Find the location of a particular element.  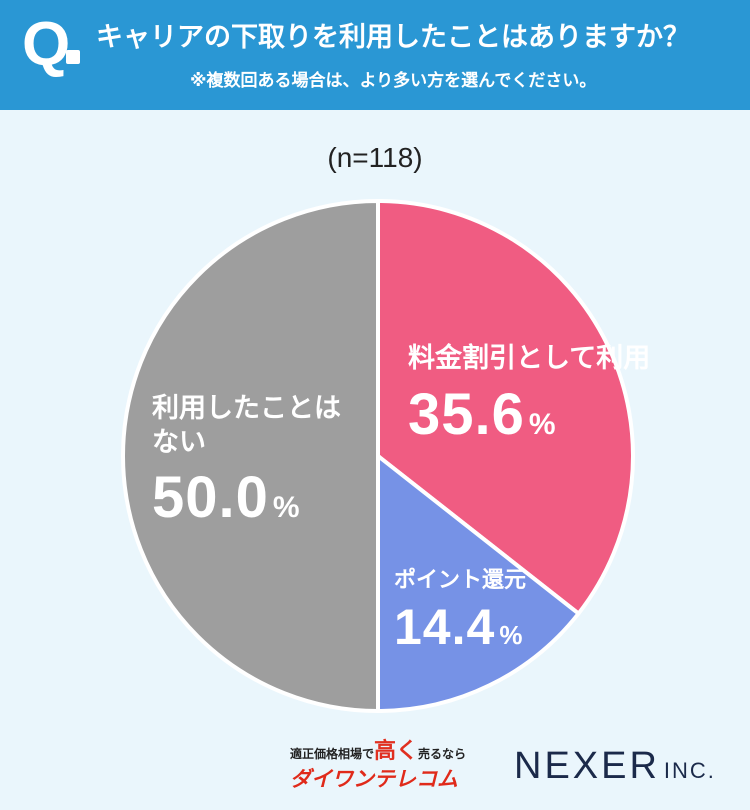

label-never-line2: ない is located at coordinates (179, 442).